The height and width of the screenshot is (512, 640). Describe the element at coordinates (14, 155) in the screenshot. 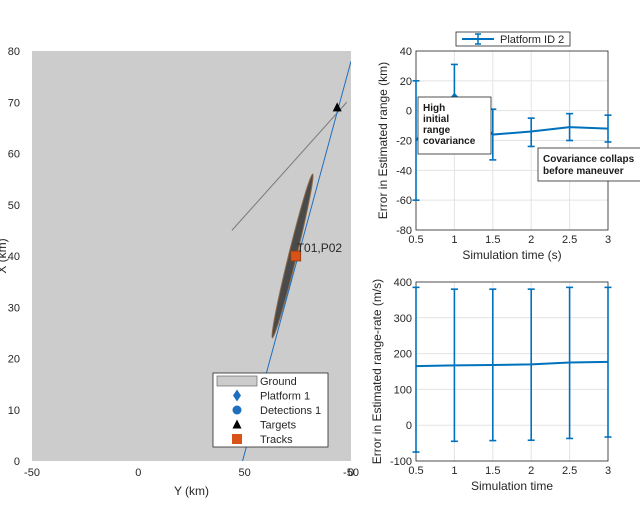

I see `y-tick-label: 60` at that location.